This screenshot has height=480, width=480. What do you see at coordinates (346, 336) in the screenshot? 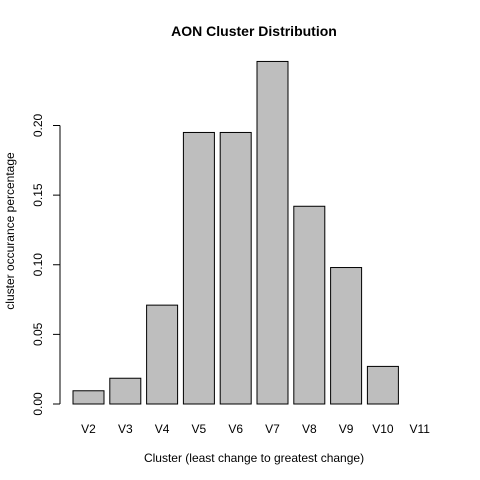
I see `bar-v9` at bounding box center [346, 336].